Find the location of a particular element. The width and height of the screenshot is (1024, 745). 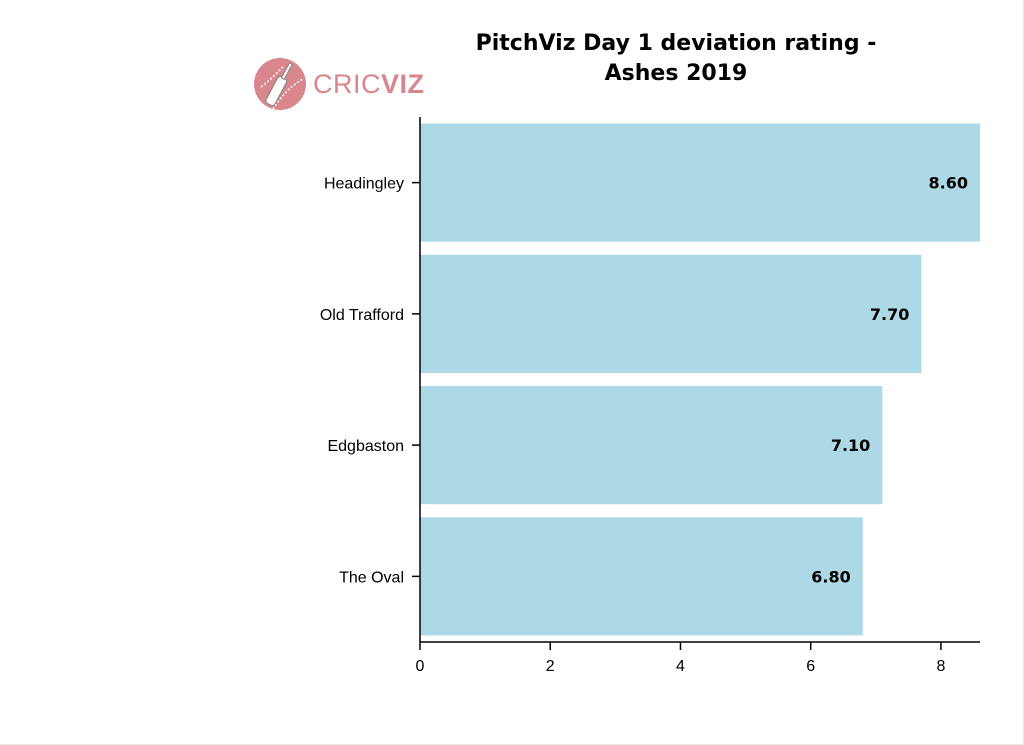

chart-title-line-2: Ashes 2019 is located at coordinates (676, 73).